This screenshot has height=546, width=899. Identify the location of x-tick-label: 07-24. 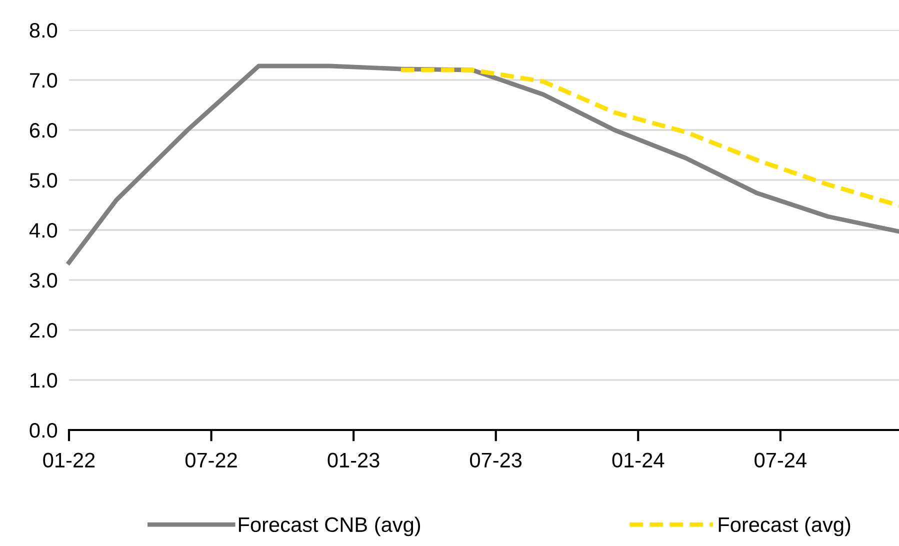
(780, 460).